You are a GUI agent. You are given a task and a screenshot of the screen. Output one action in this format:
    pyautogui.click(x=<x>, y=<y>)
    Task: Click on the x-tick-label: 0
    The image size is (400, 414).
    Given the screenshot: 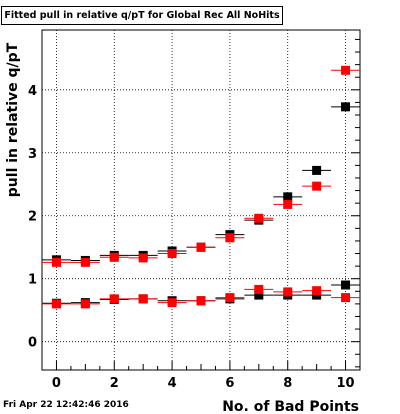 What is the action you would take?
    pyautogui.click(x=56, y=383)
    